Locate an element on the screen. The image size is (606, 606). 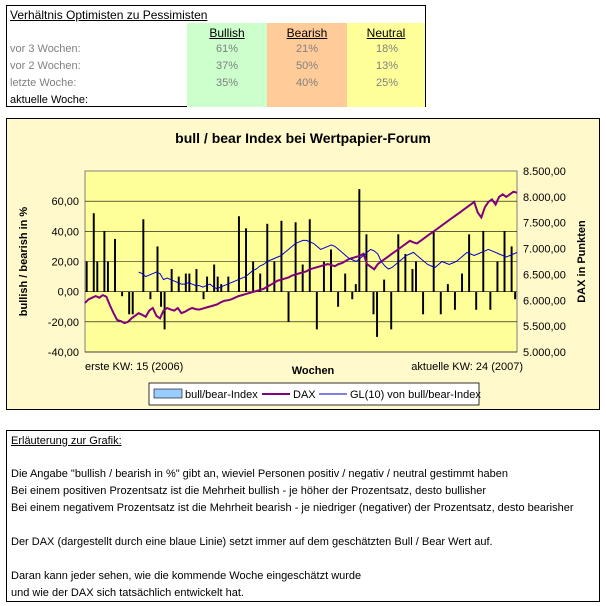
x-end-label: aktuelle KW: 24 (2007) is located at coordinates (467, 367).